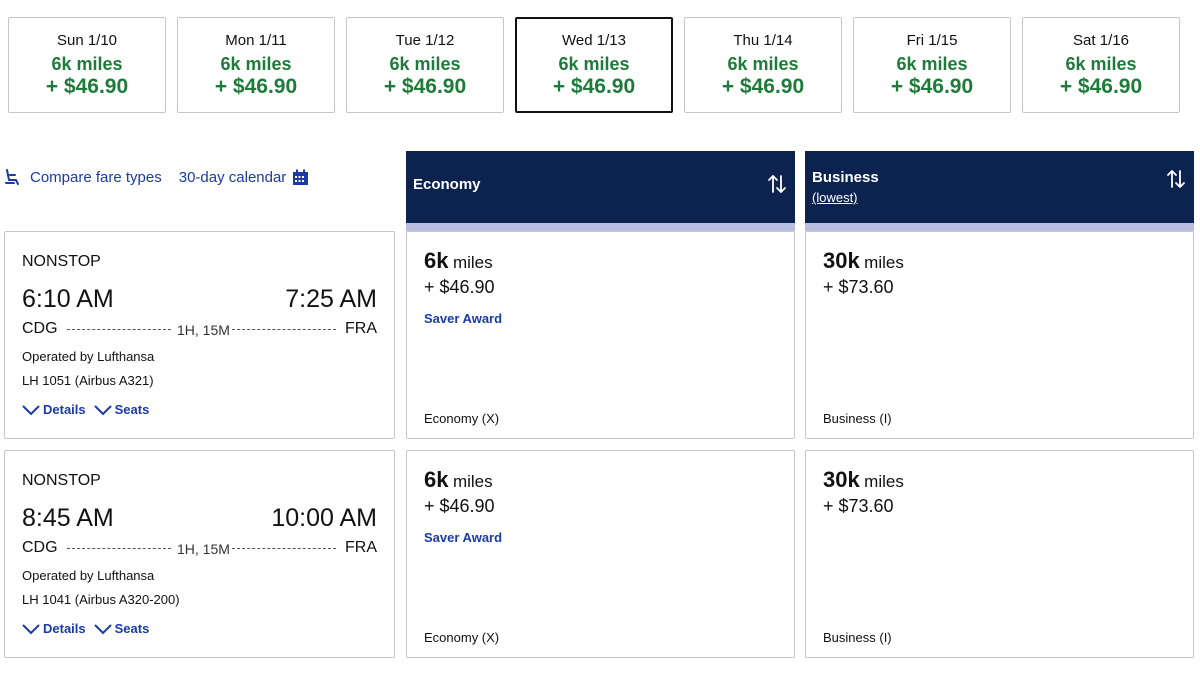 This screenshot has height=676, width=1200. What do you see at coordinates (763, 40) in the screenshot?
I see `date-label: Thu 1/14` at bounding box center [763, 40].